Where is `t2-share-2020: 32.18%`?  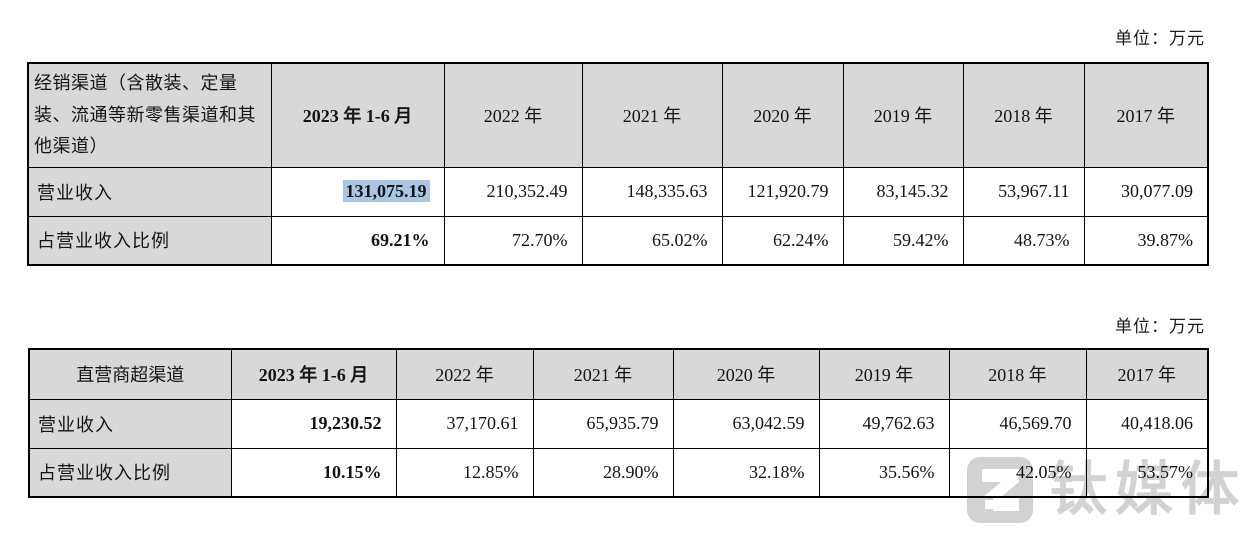 t2-share-2020: 32.18% is located at coordinates (746, 472).